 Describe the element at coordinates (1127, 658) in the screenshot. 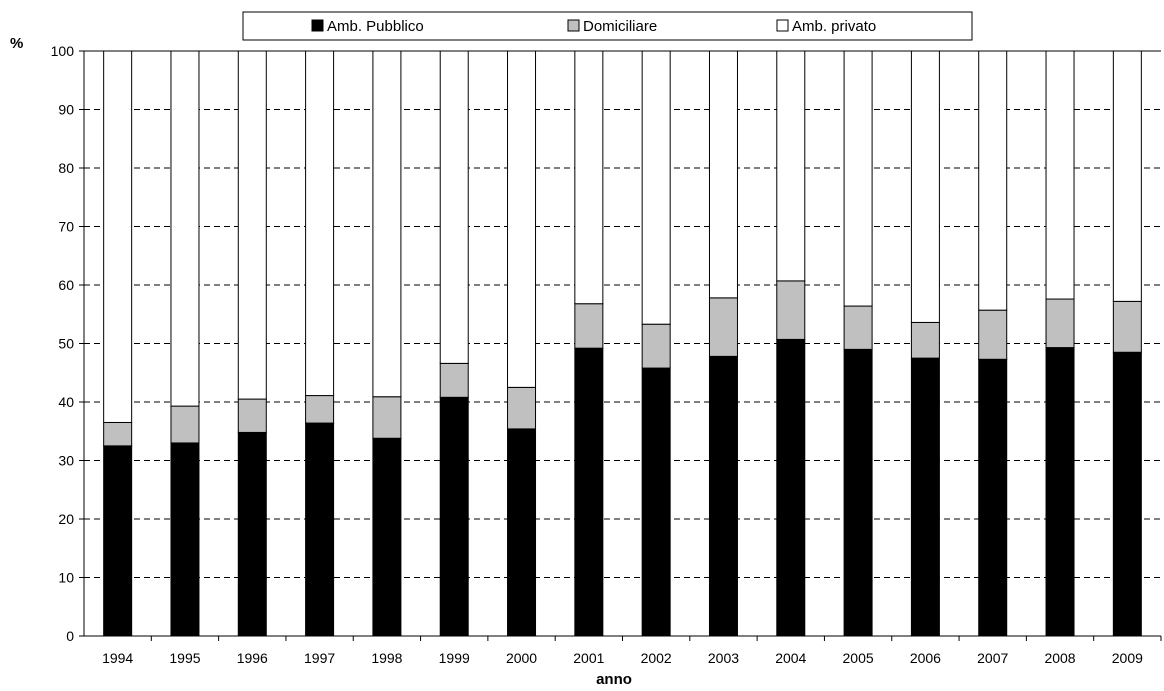

I see `x-tick-label: 2009` at that location.